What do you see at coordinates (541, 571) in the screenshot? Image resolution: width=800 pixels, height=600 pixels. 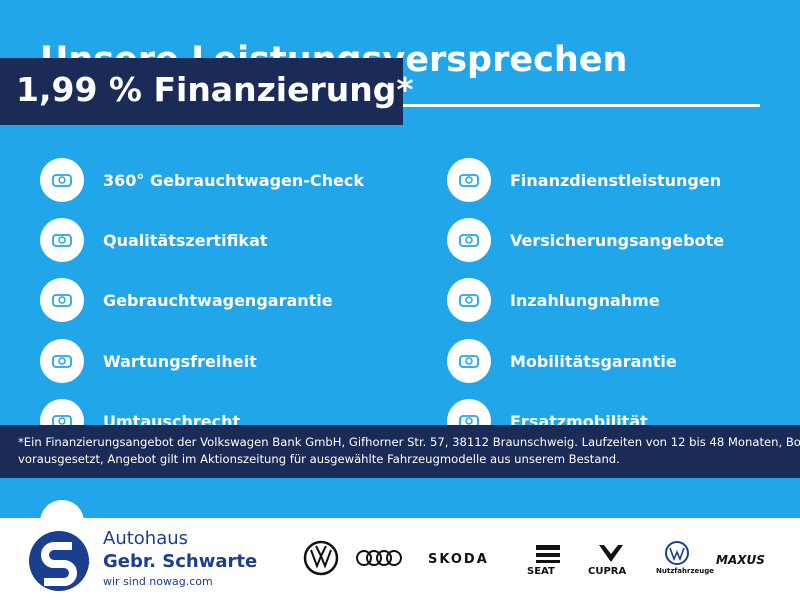 I see `brand: SEAT` at bounding box center [541, 571].